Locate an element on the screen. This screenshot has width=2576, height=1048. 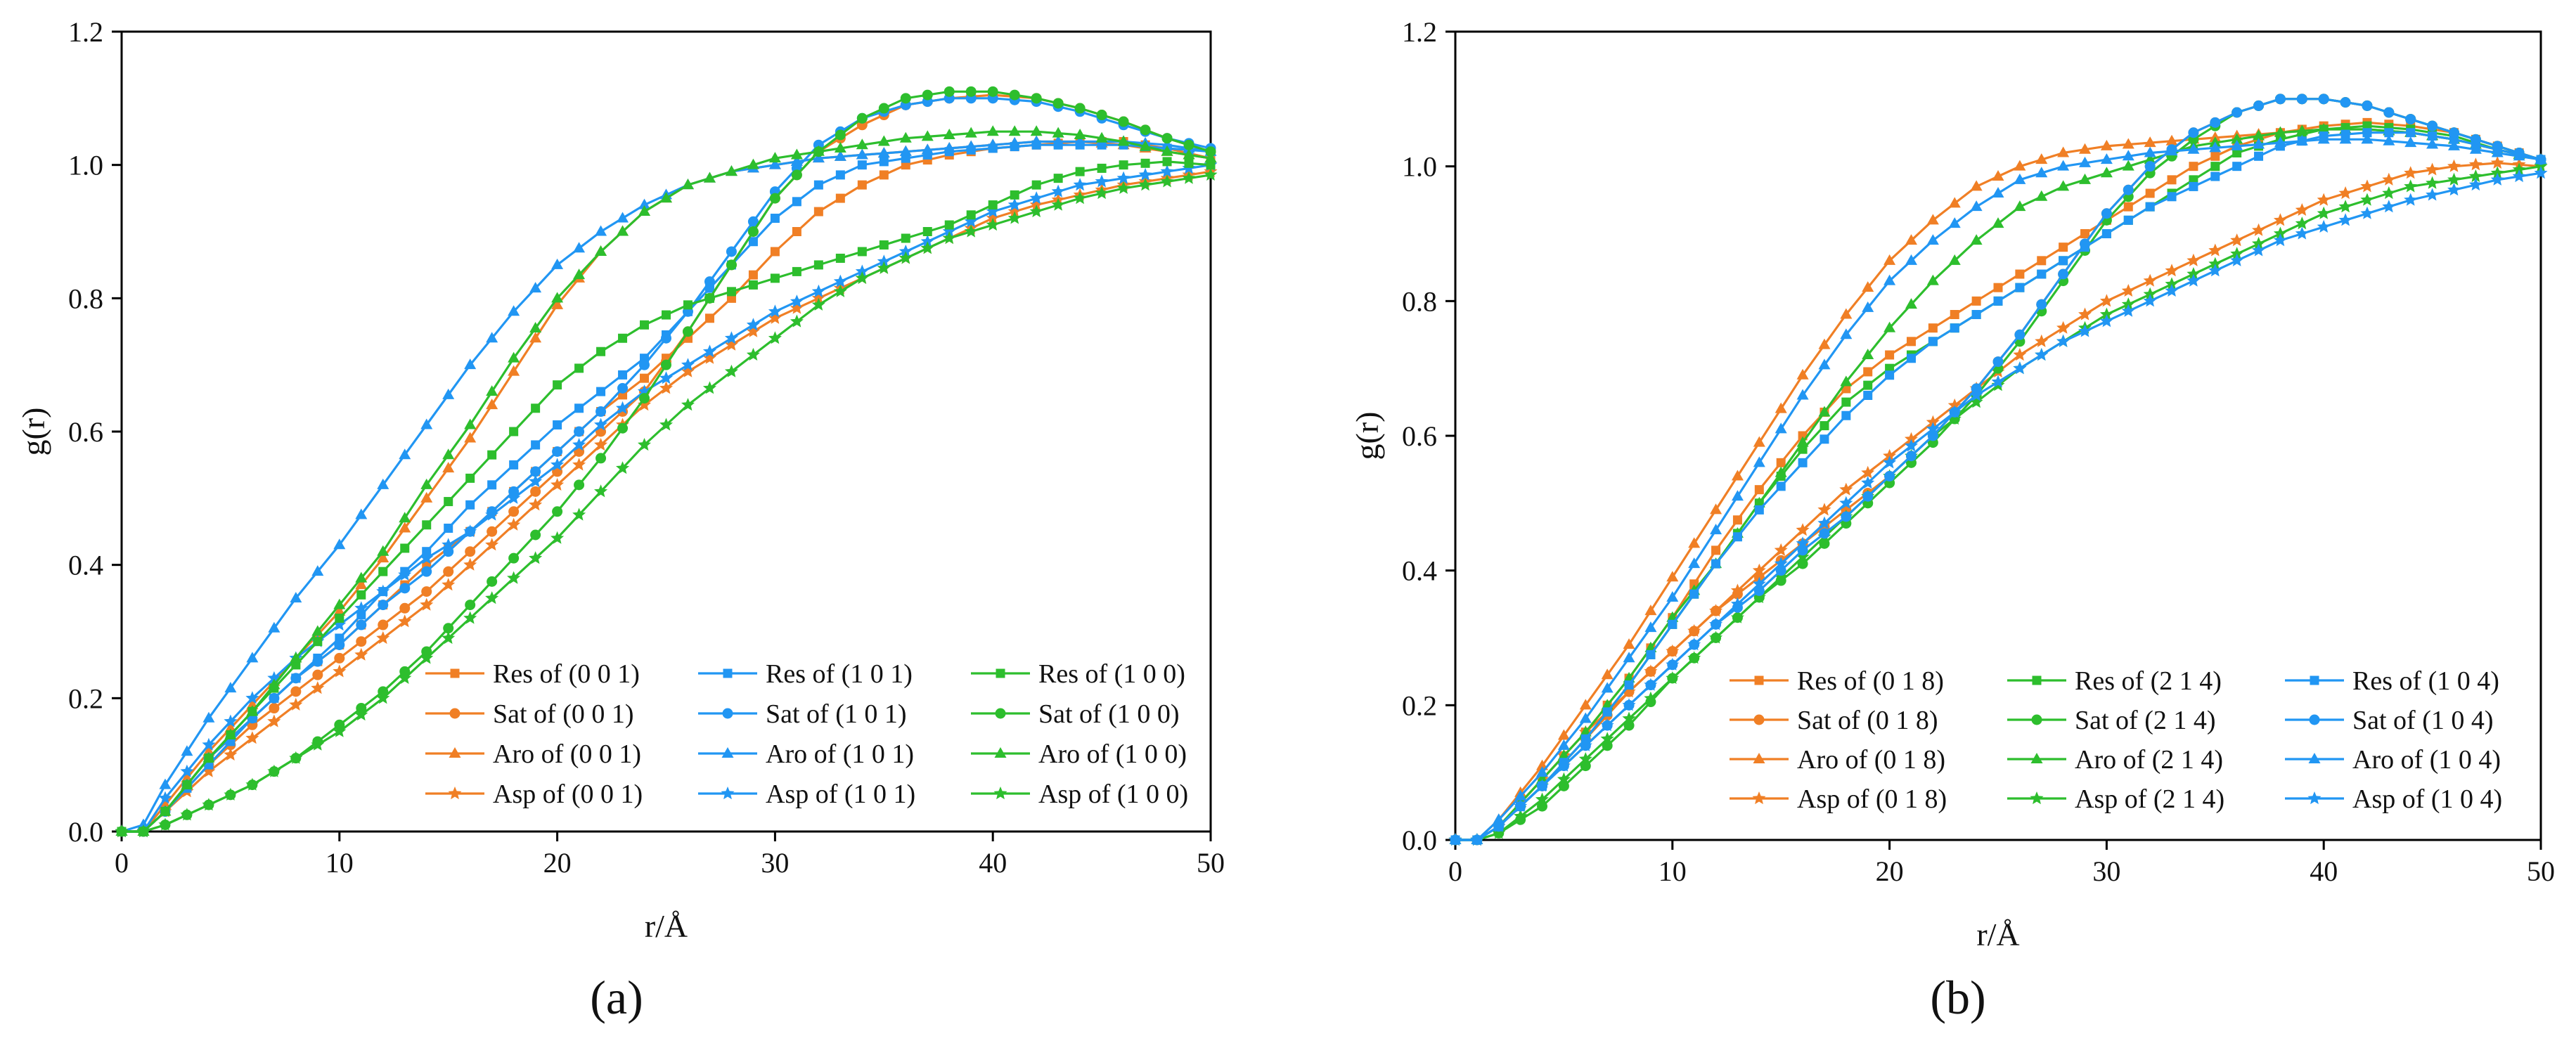
legend-item: Res of (0 1 8) is located at coordinates (1837, 681).